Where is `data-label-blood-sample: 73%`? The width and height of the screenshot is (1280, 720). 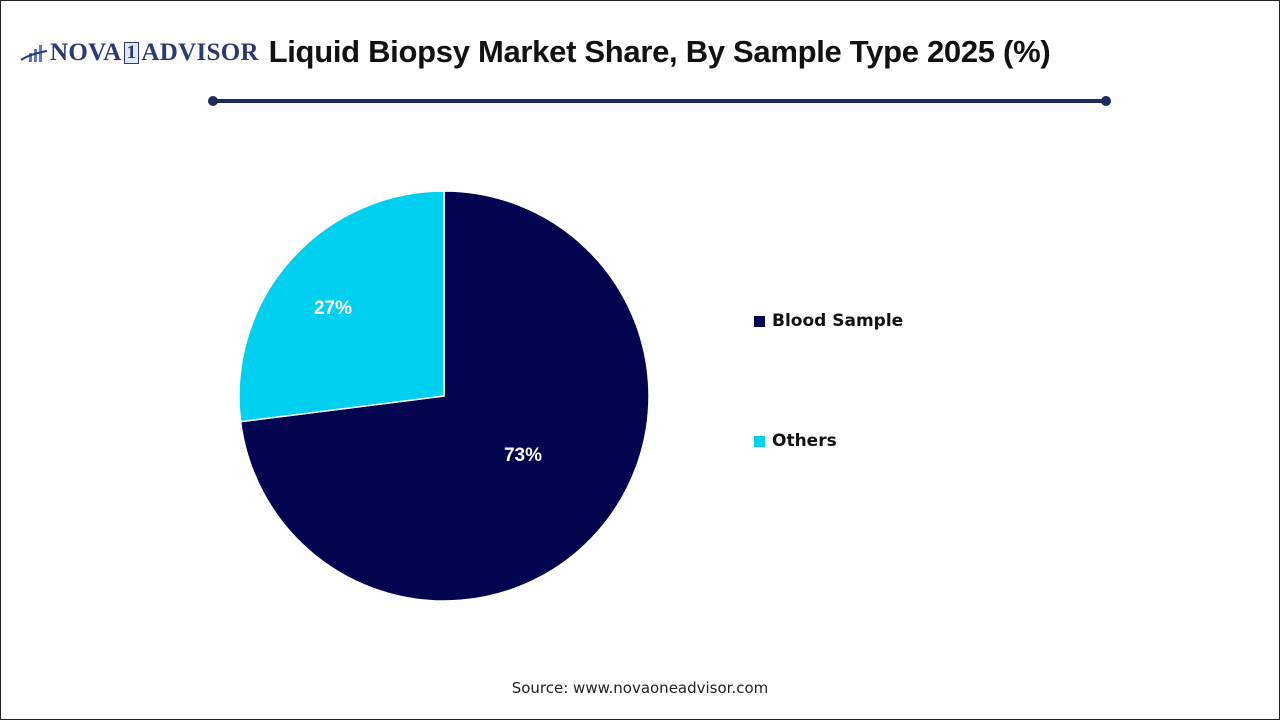 data-label-blood-sample: 73% is located at coordinates (523, 455).